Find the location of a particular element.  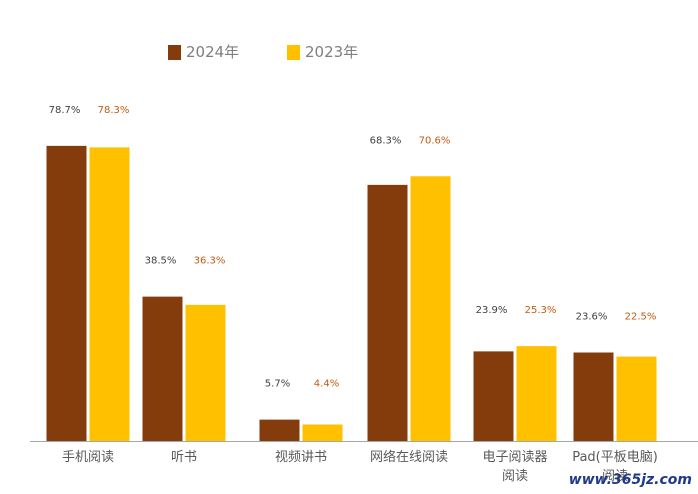

data-label-2023-4: 25.3% is located at coordinates (541, 310).